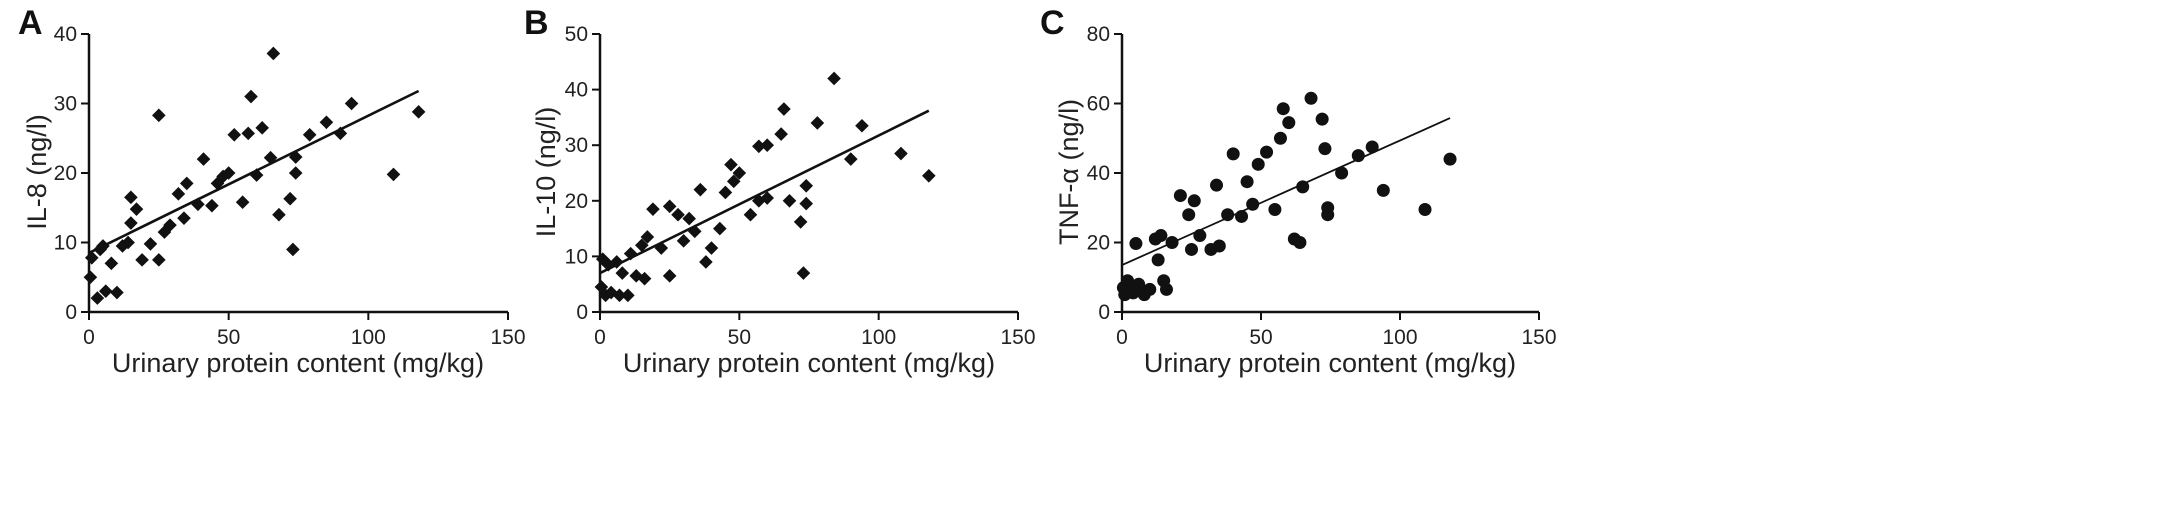  I want to click on y-tick-label: 80, so click(1098, 34).